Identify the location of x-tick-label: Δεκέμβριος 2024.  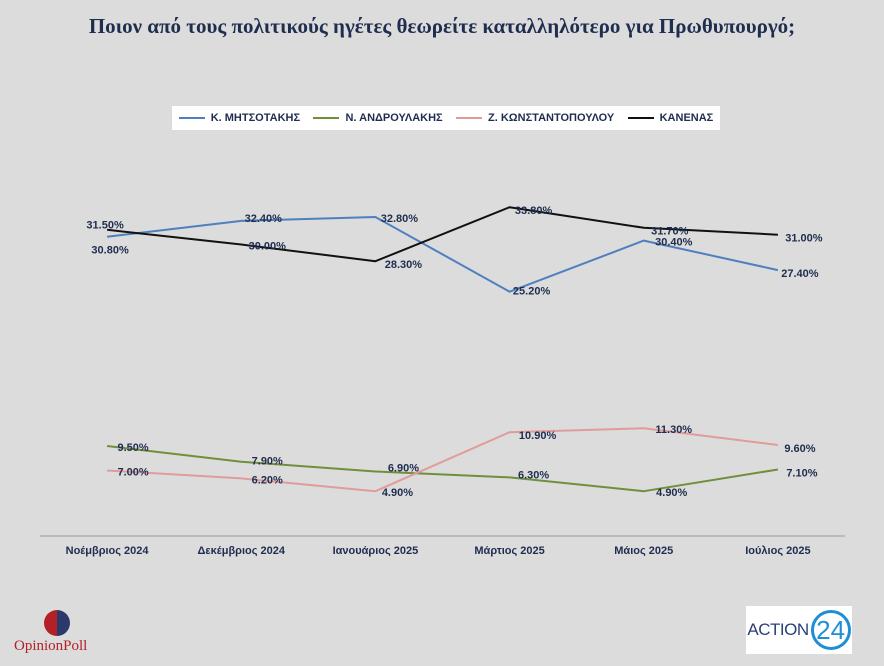
(242, 551).